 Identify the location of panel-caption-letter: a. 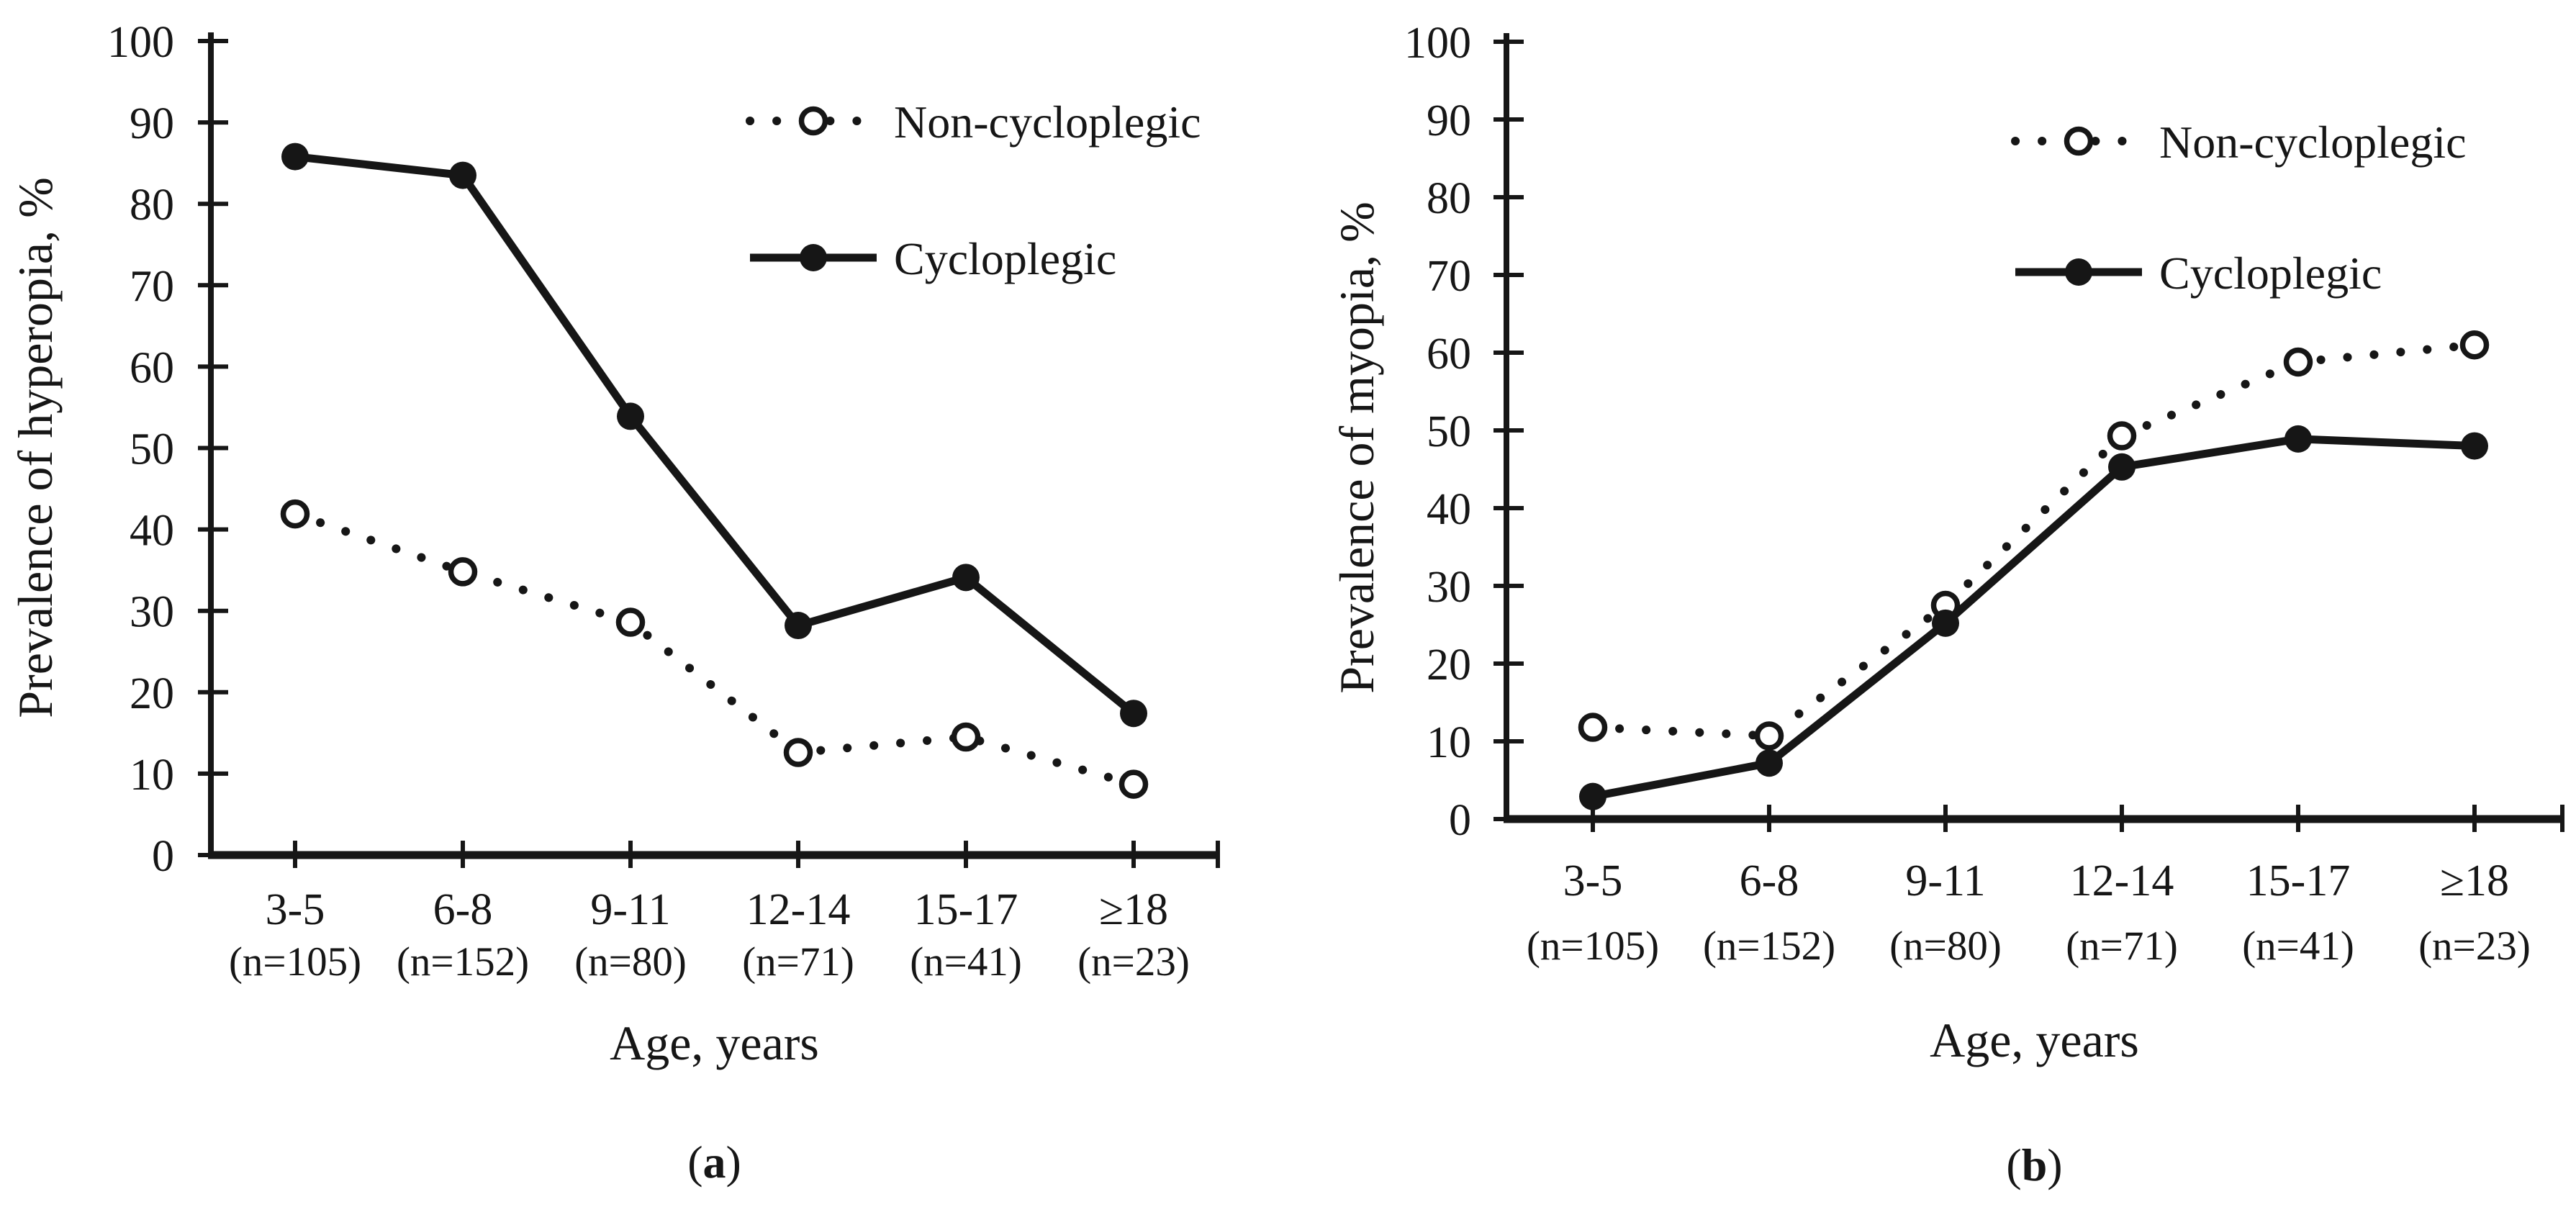
(715, 1162).